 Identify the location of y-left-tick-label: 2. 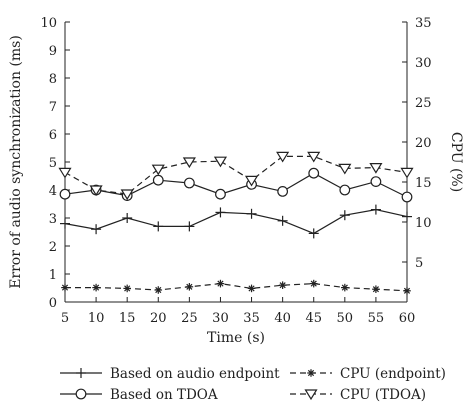
(53, 247).